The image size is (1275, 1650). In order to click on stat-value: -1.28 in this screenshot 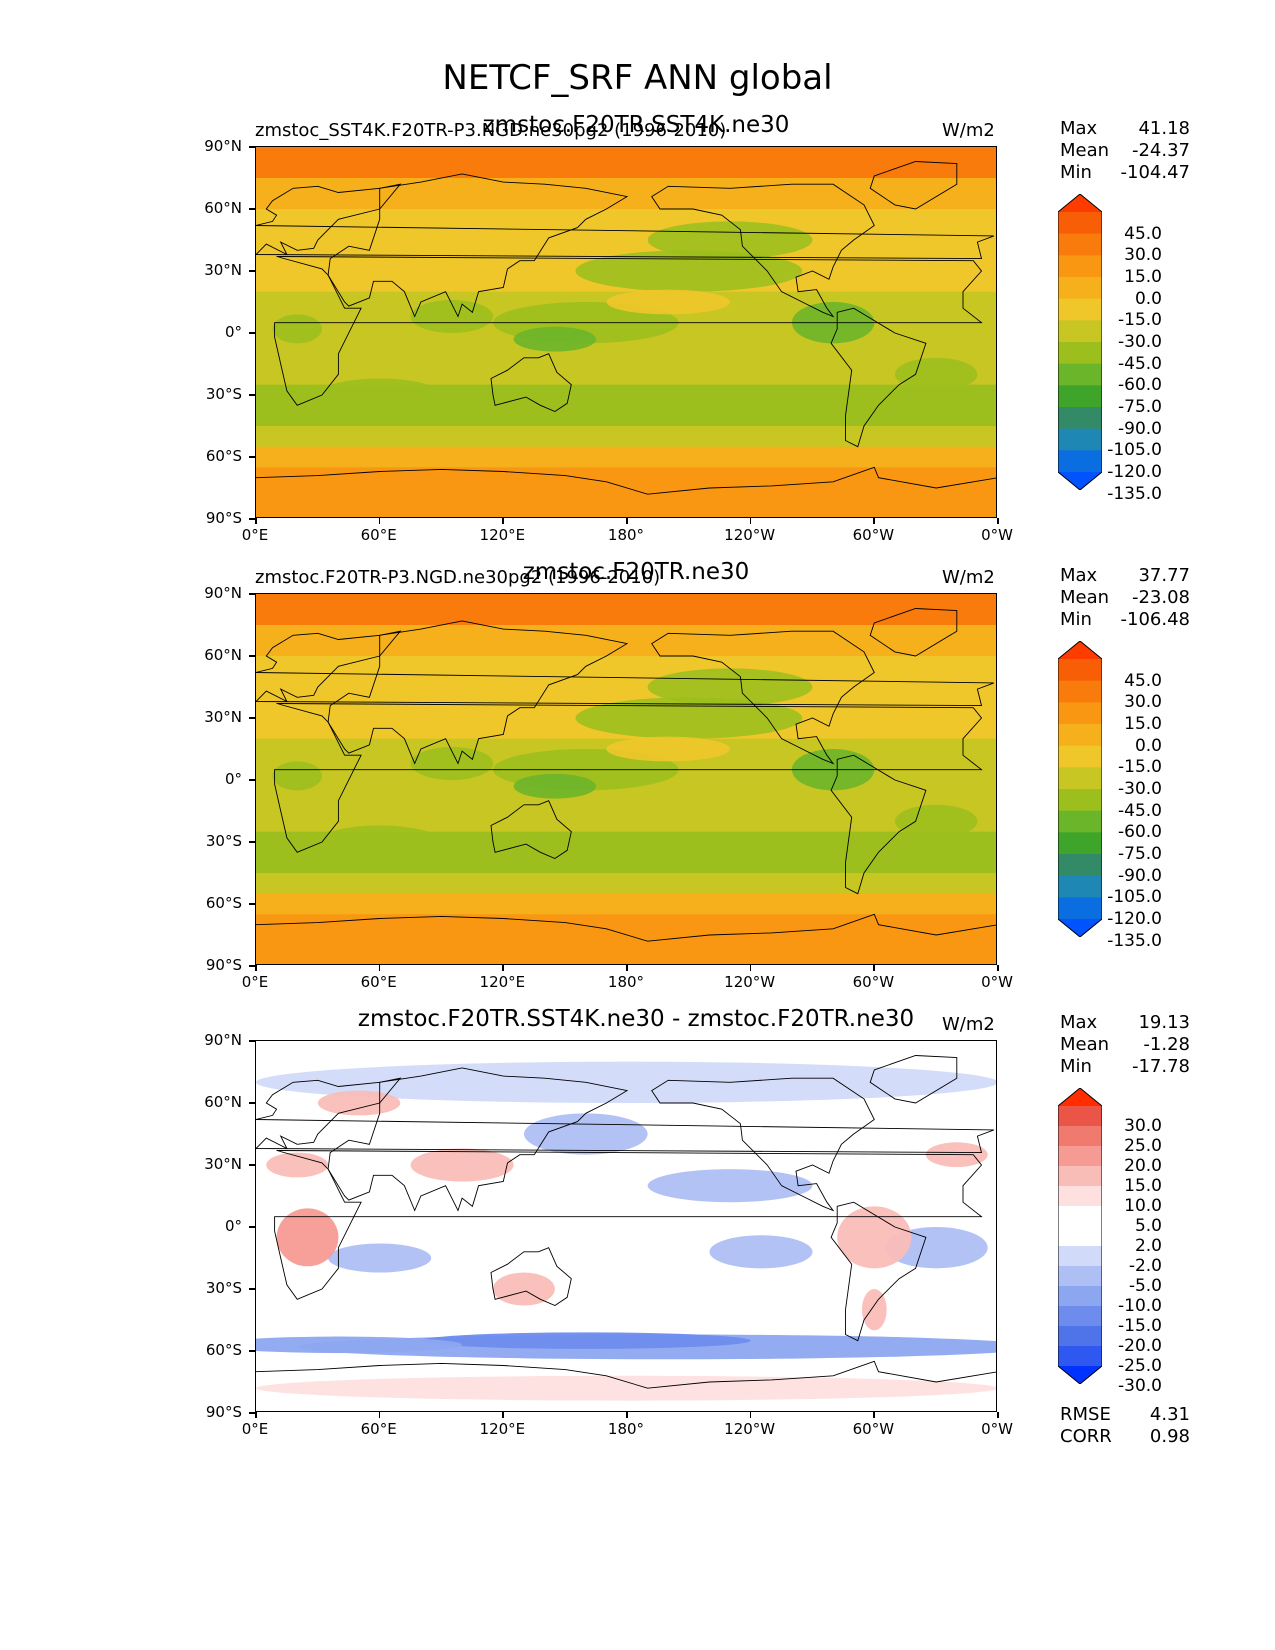, I will do `click(1166, 1044)`.